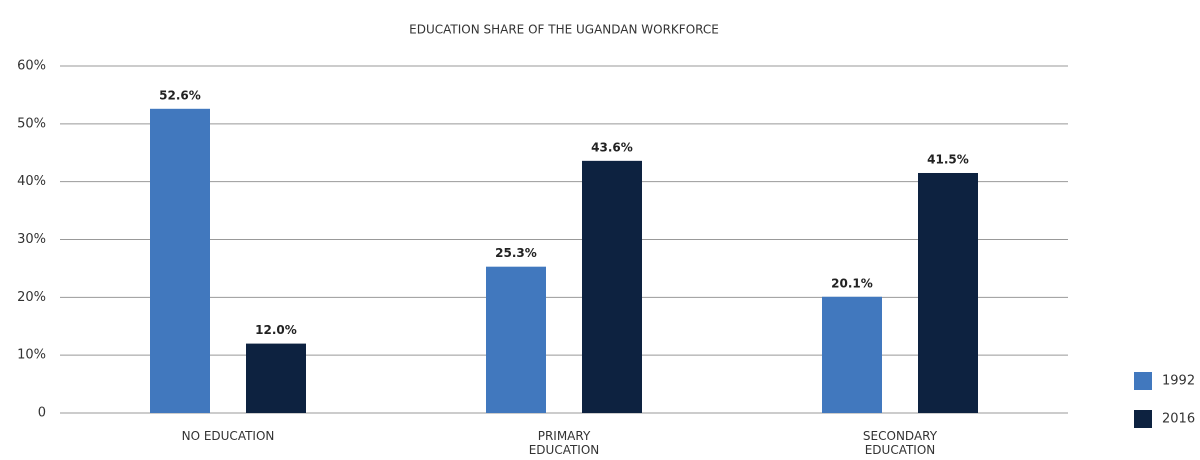 This screenshot has width=1200, height=460. I want to click on chart-title: EDUCATION SHARE OF THE UGANDAN WORKFORCE, so click(564, 30).